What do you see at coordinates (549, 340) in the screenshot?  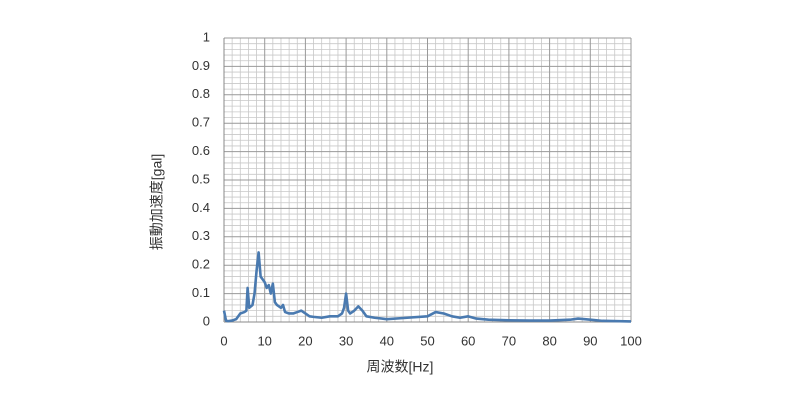 I see `x-tick-label: 80` at bounding box center [549, 340].